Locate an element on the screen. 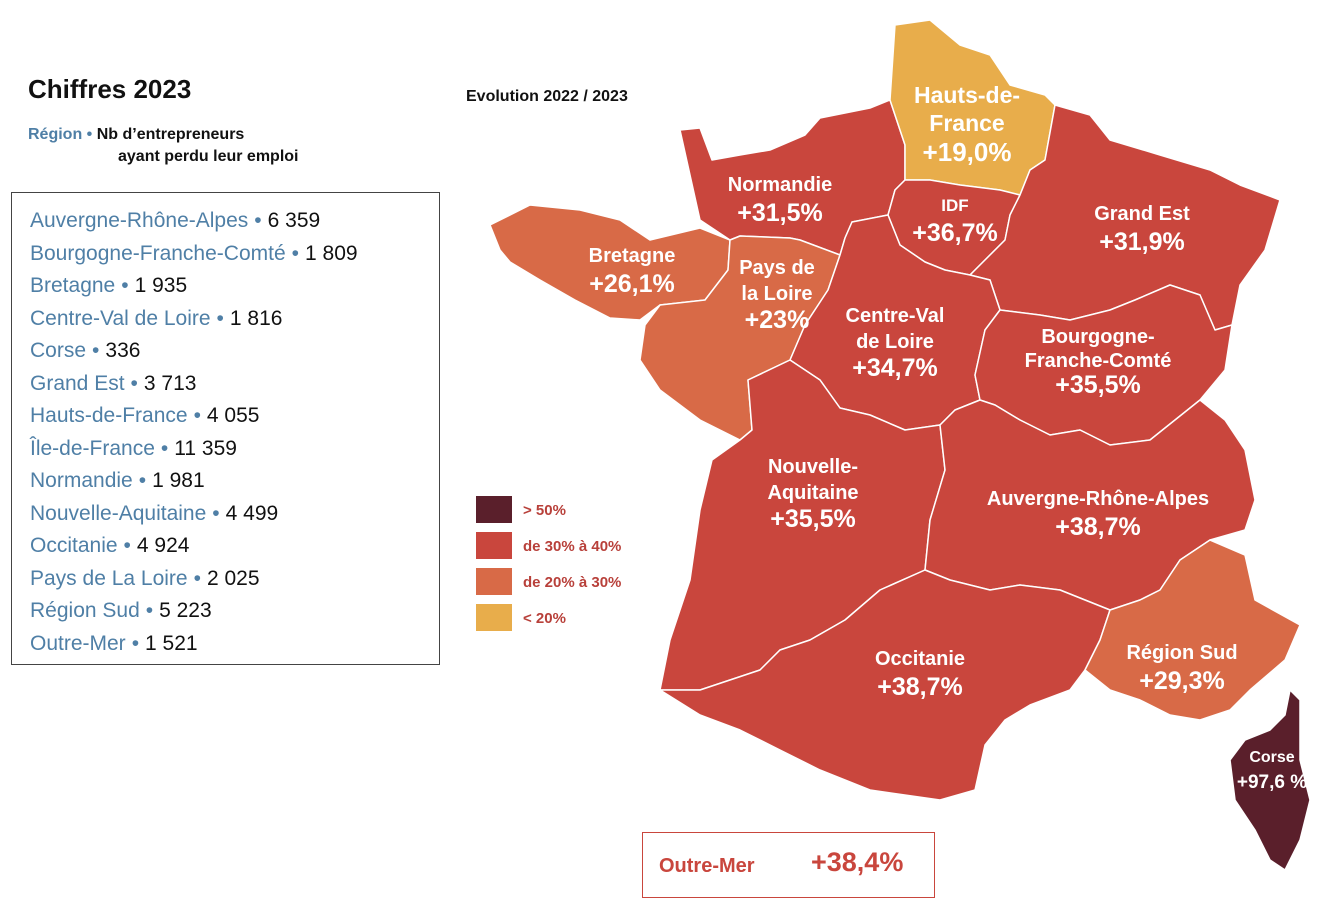 The image size is (1323, 904). region-evolution-cvl: +34,7% is located at coordinates (895, 368).